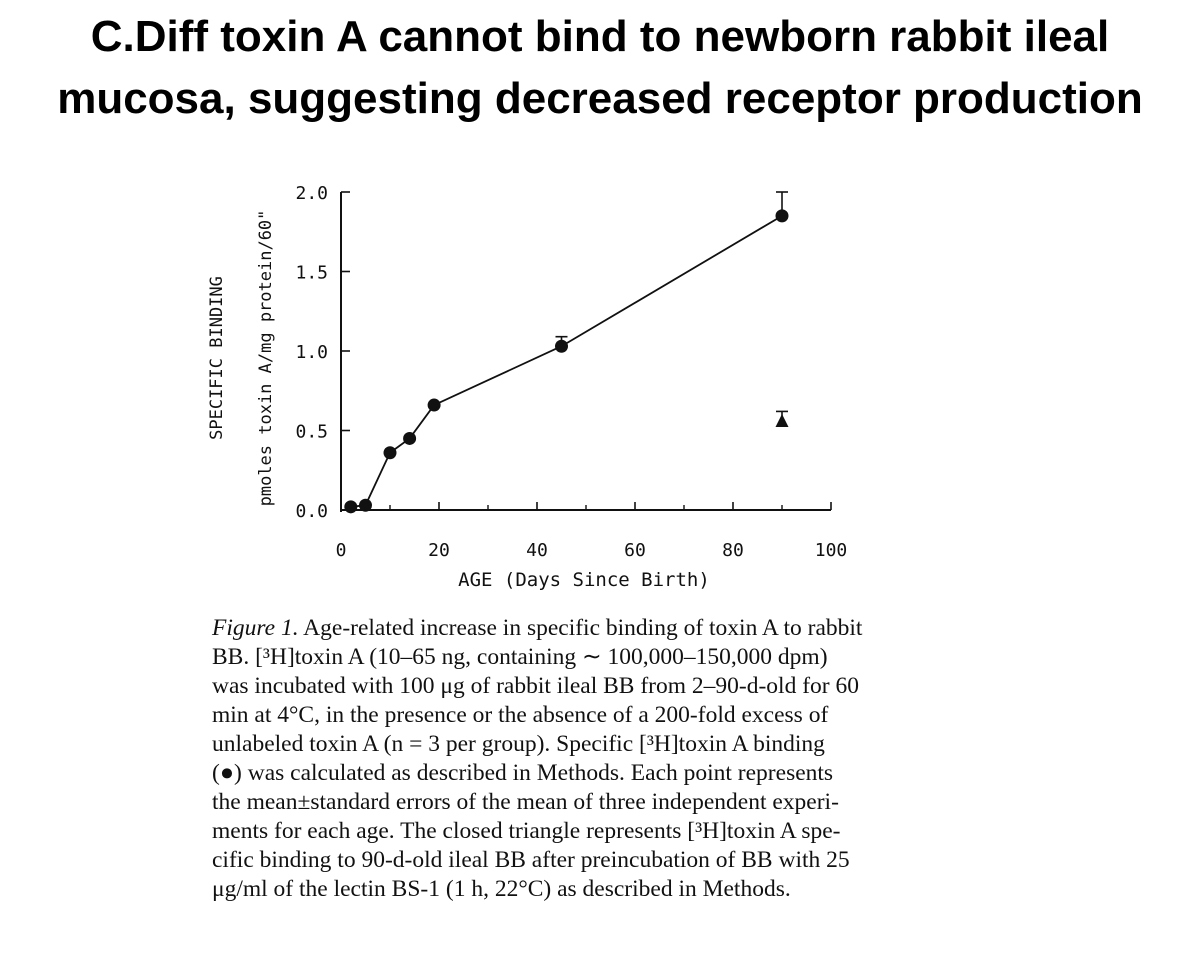 The image size is (1200, 954). Describe the element at coordinates (266, 358) in the screenshot. I see `y-axis-units: pmoles toxin A/mg protein/60"` at that location.